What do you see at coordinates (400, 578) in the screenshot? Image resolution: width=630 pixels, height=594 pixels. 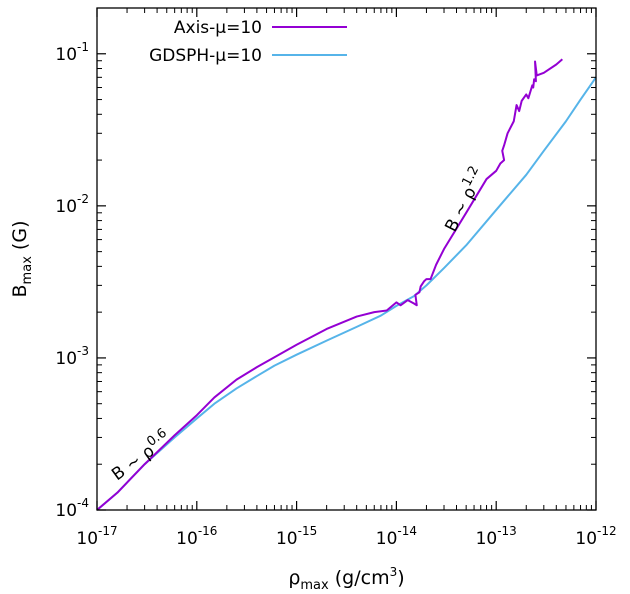 I see `x-axis-title-unit-close: )` at bounding box center [400, 578].